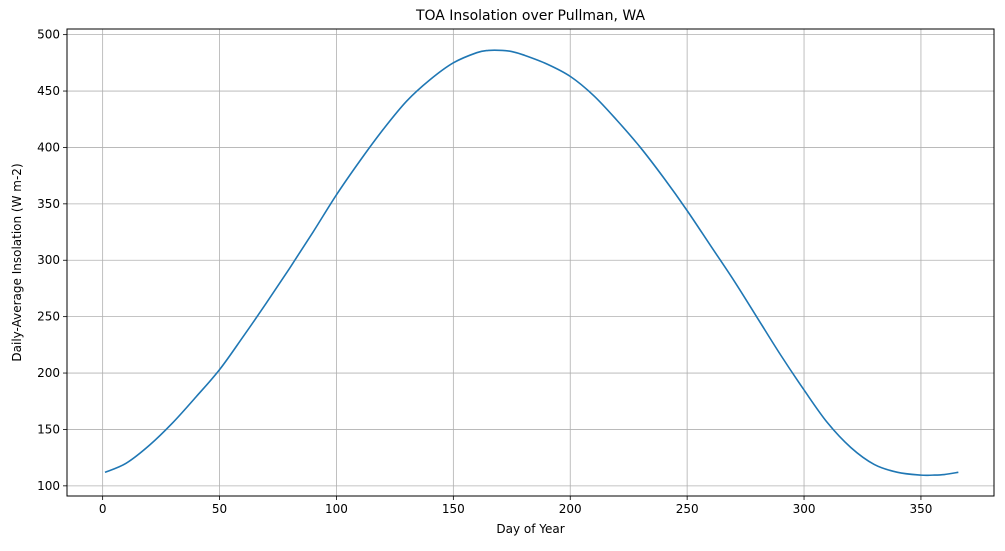 This screenshot has width=1005, height=551. Describe the element at coordinates (48, 429) in the screenshot. I see `y-tick-label: 150` at that location.